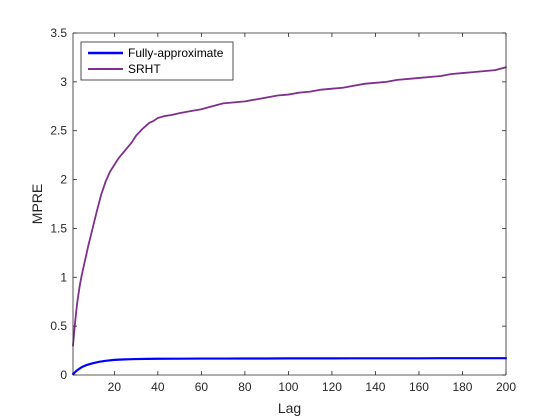 This screenshot has width=560, height=420. What do you see at coordinates (37, 204) in the screenshot?
I see `y-axis-label: MPRE` at bounding box center [37, 204].